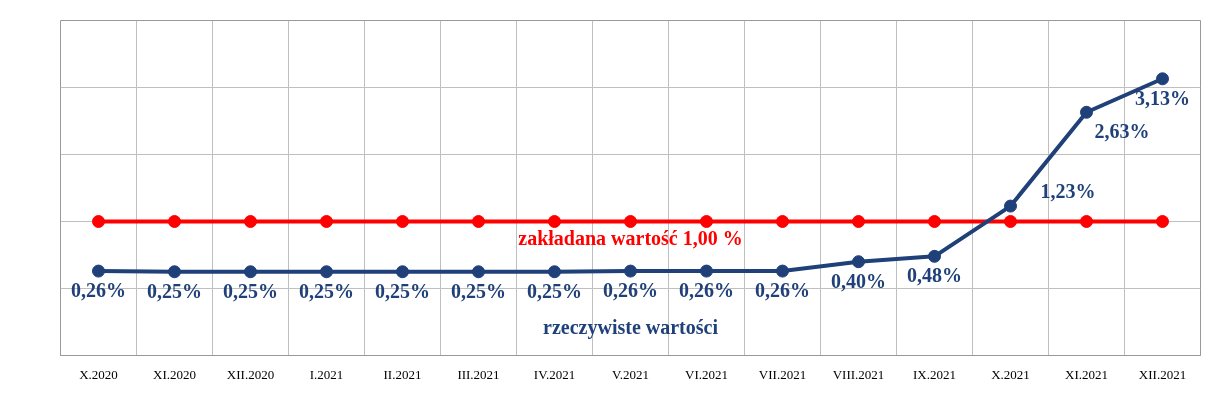 This screenshot has width=1231, height=407. I want to click on data-label: 0,40%, so click(858, 280).